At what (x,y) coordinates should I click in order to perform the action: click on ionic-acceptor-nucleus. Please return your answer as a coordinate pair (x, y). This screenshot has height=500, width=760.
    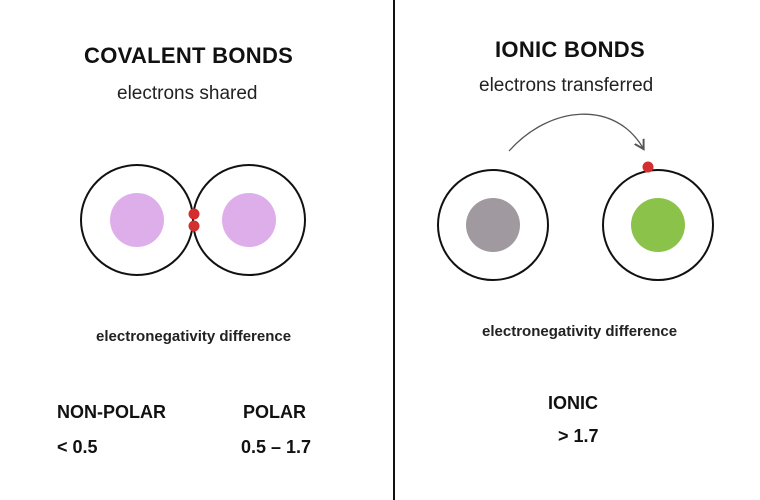
    Looking at the image, I should click on (658, 225).